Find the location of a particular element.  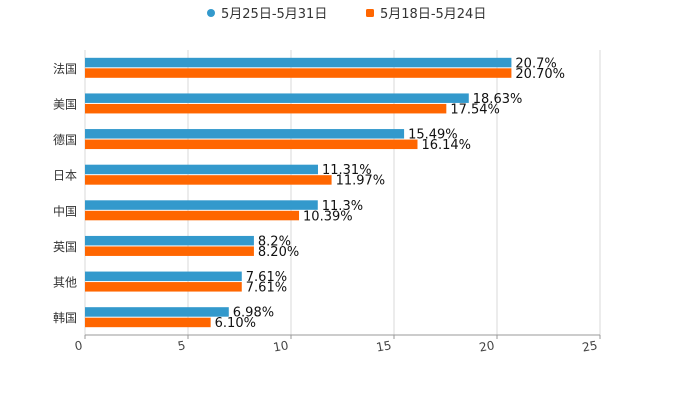

data-label: 20.70% is located at coordinates (540, 74).